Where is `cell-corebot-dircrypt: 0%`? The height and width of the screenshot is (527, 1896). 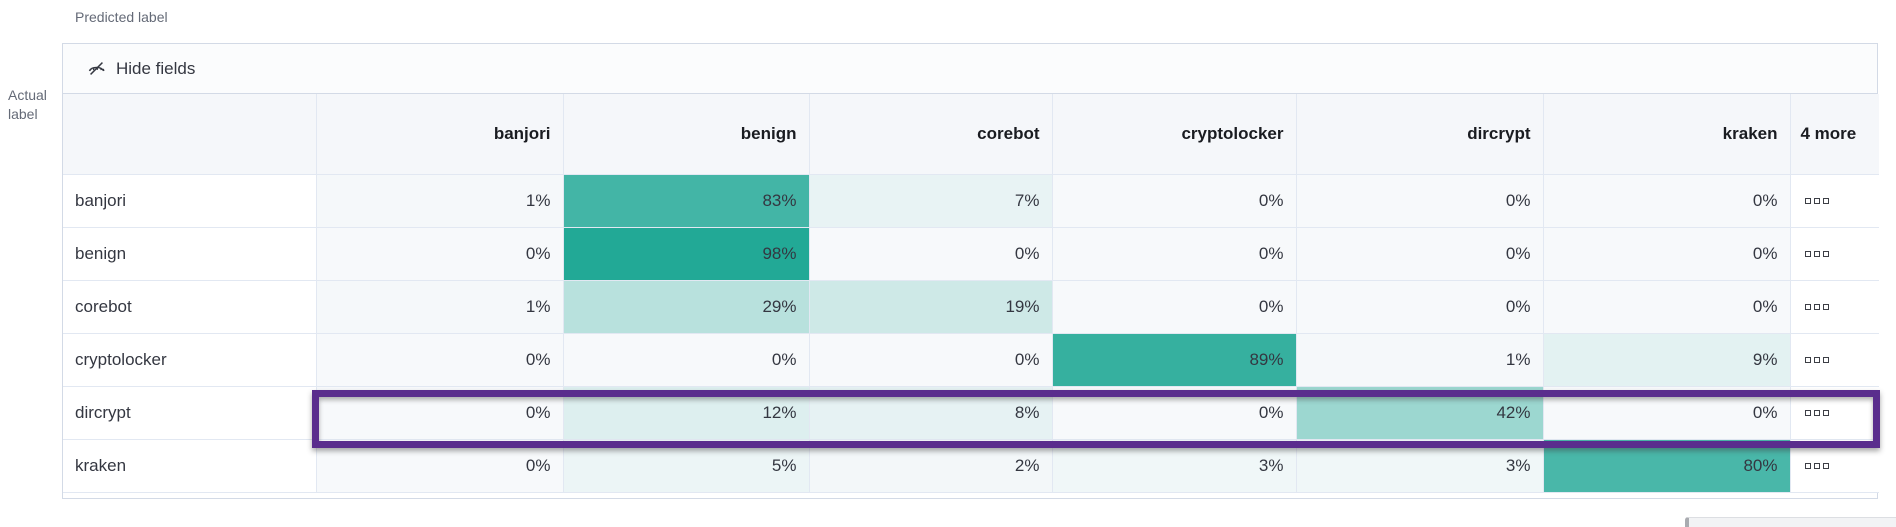
cell-corebot-dircrypt: 0% is located at coordinates (1420, 307).